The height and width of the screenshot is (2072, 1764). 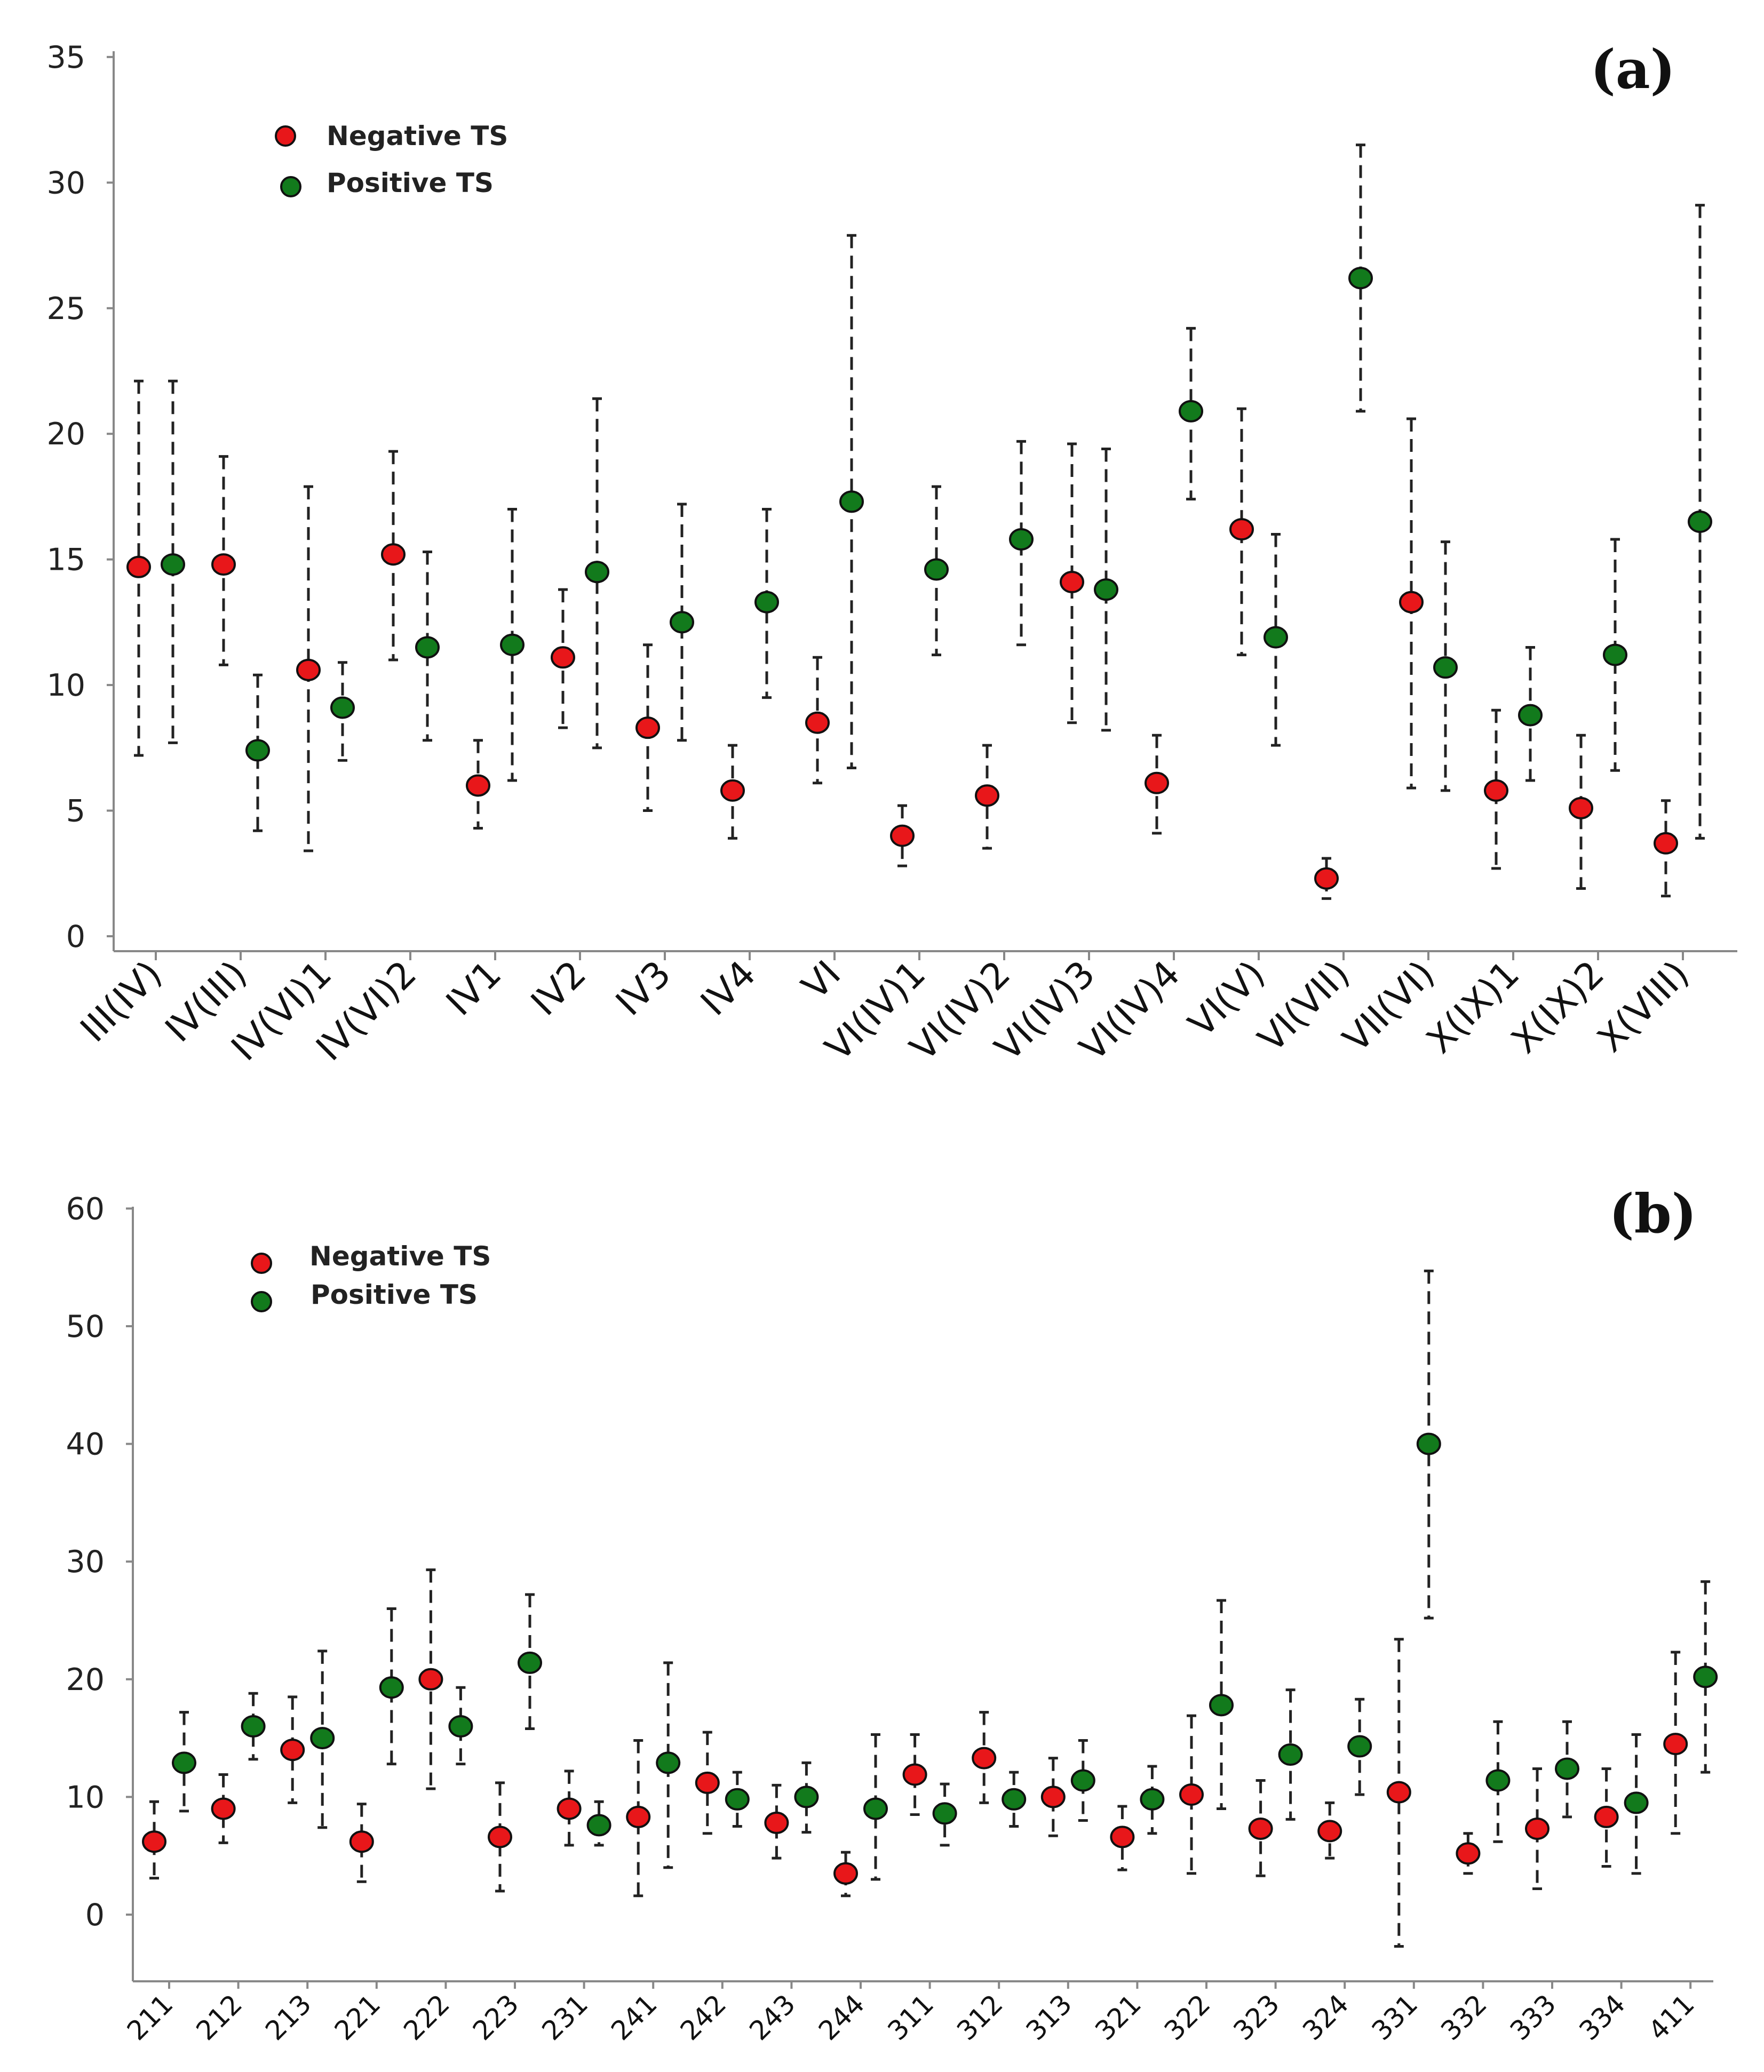 I want to click on legend-negative-marker, so click(x=285, y=136).